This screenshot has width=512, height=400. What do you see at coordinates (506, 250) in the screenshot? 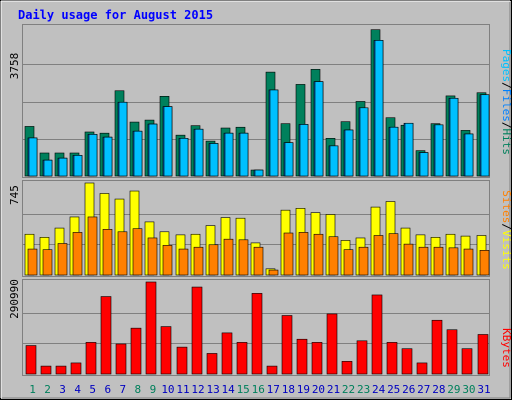
I see `legend-visits: Visits` at bounding box center [506, 250].